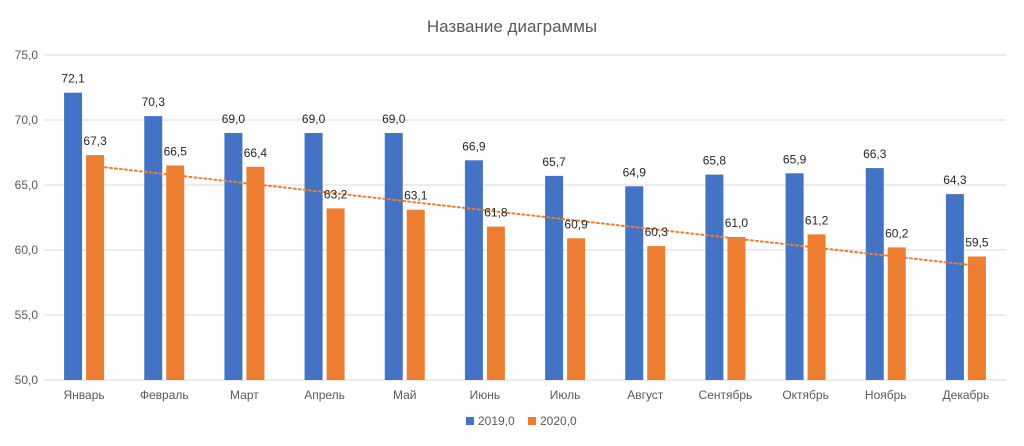  Describe the element at coordinates (336, 194) in the screenshot. I see `data-label: 63,2` at that location.